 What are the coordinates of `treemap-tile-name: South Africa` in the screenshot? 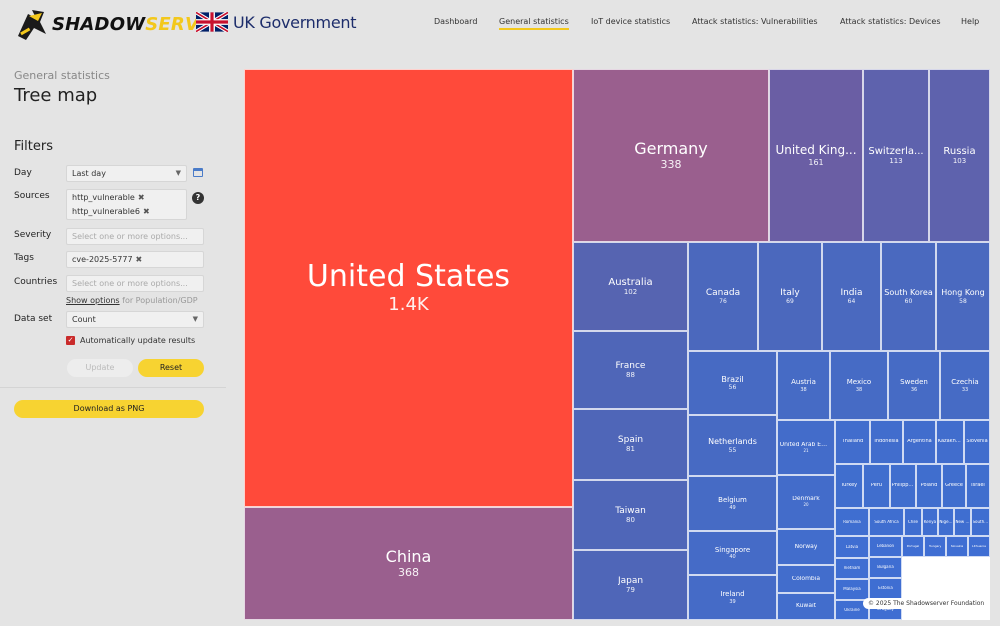 It's located at (886, 521).